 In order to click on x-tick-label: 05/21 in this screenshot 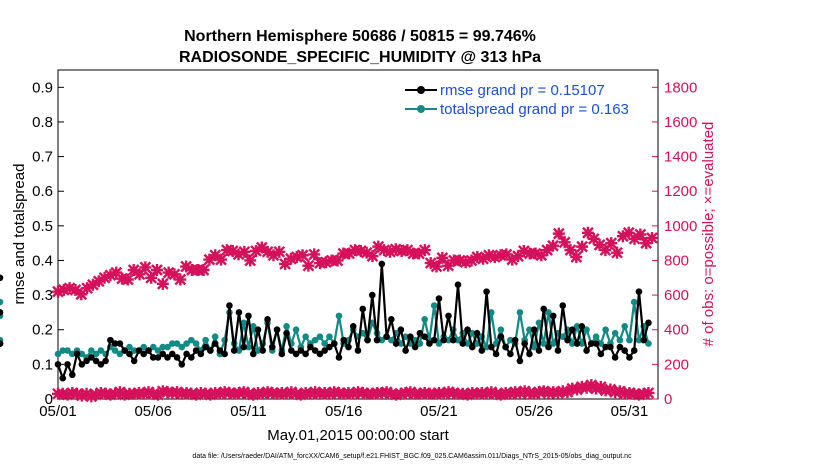, I will do `click(439, 411)`.